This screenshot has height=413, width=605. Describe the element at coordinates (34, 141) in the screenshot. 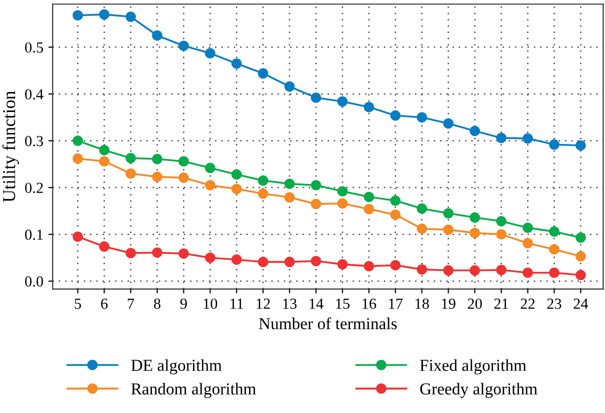

I see `y-tick-label: 0.3` at that location.